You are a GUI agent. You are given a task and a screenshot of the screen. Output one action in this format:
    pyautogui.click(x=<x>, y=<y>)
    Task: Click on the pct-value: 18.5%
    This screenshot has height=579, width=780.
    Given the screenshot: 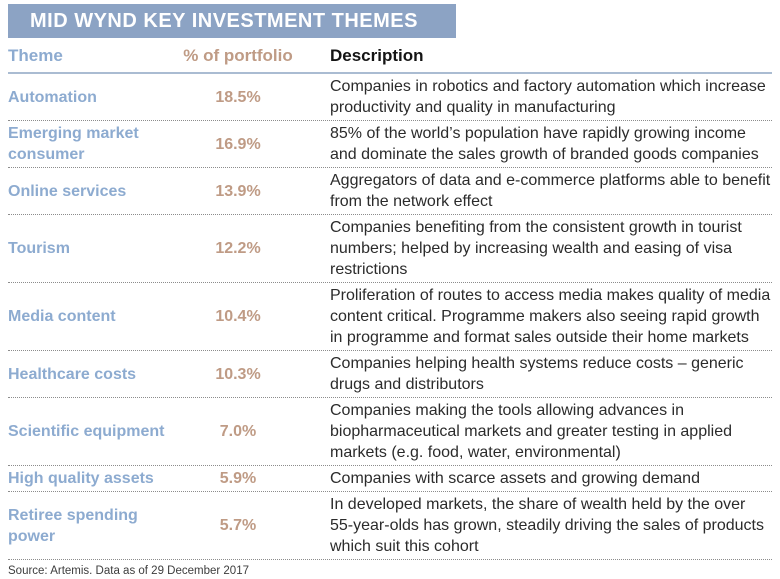 What is the action you would take?
    pyautogui.click(x=238, y=97)
    